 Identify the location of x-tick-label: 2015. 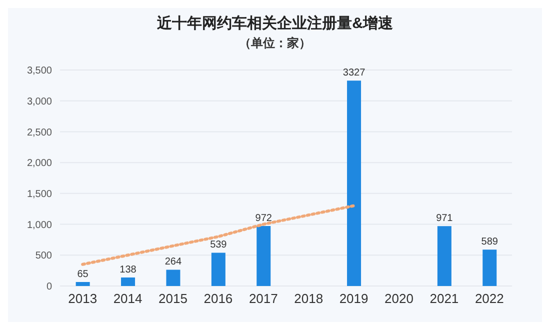
(173, 298).